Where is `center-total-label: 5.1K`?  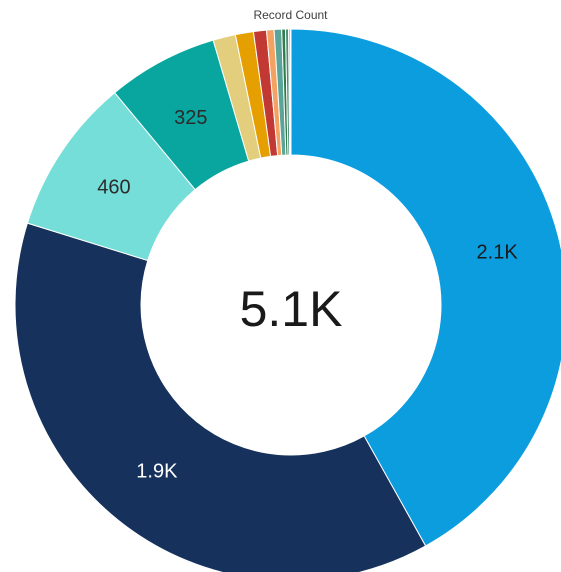
center-total-label: 5.1K is located at coordinates (291, 309).